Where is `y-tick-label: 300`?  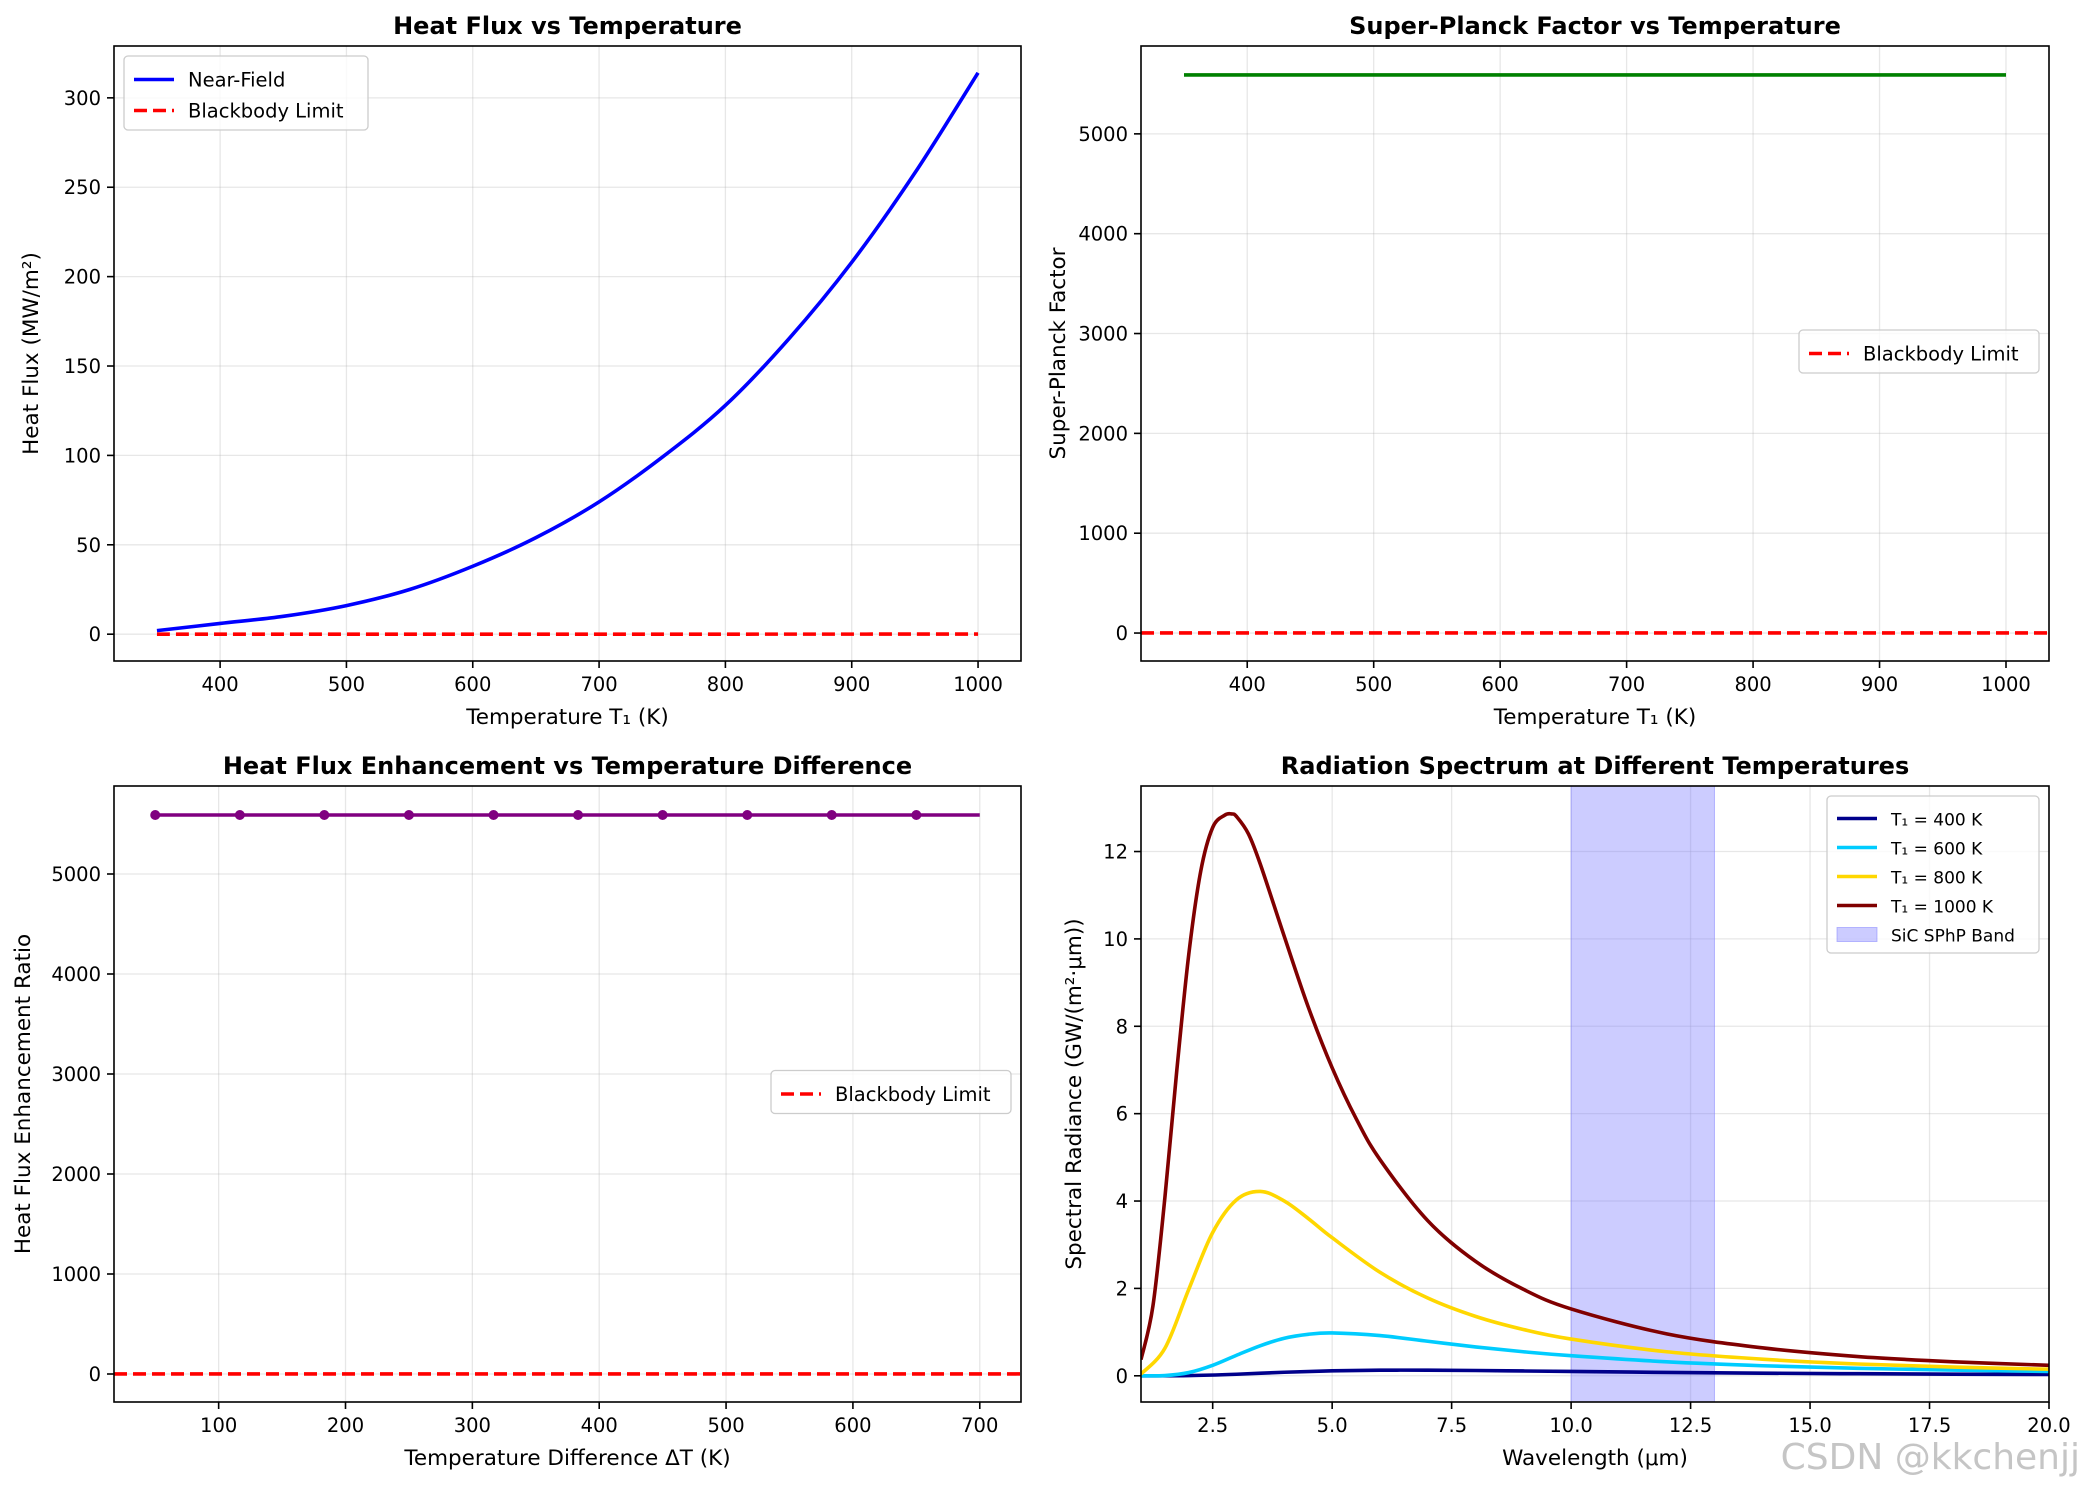 y-tick-label: 300 is located at coordinates (82, 98).